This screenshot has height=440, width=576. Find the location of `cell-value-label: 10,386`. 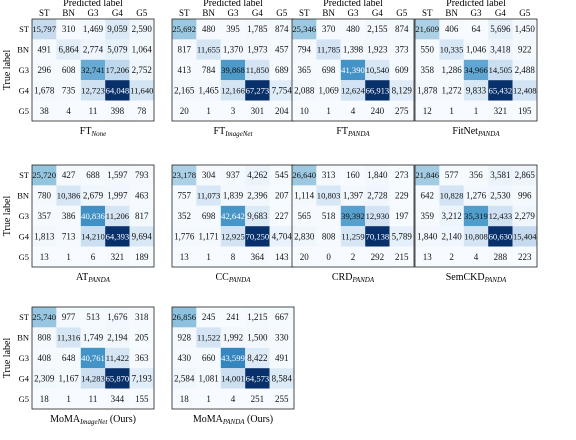

cell-value-label: 10,386 is located at coordinates (69, 196).